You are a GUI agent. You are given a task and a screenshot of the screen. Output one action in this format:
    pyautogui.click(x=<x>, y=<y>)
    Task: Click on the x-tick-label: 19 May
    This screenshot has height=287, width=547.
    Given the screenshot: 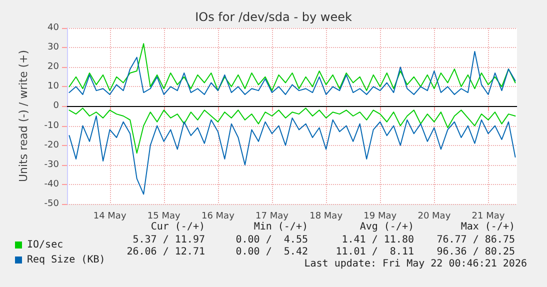 What is the action you would take?
    pyautogui.click(x=381, y=217)
    